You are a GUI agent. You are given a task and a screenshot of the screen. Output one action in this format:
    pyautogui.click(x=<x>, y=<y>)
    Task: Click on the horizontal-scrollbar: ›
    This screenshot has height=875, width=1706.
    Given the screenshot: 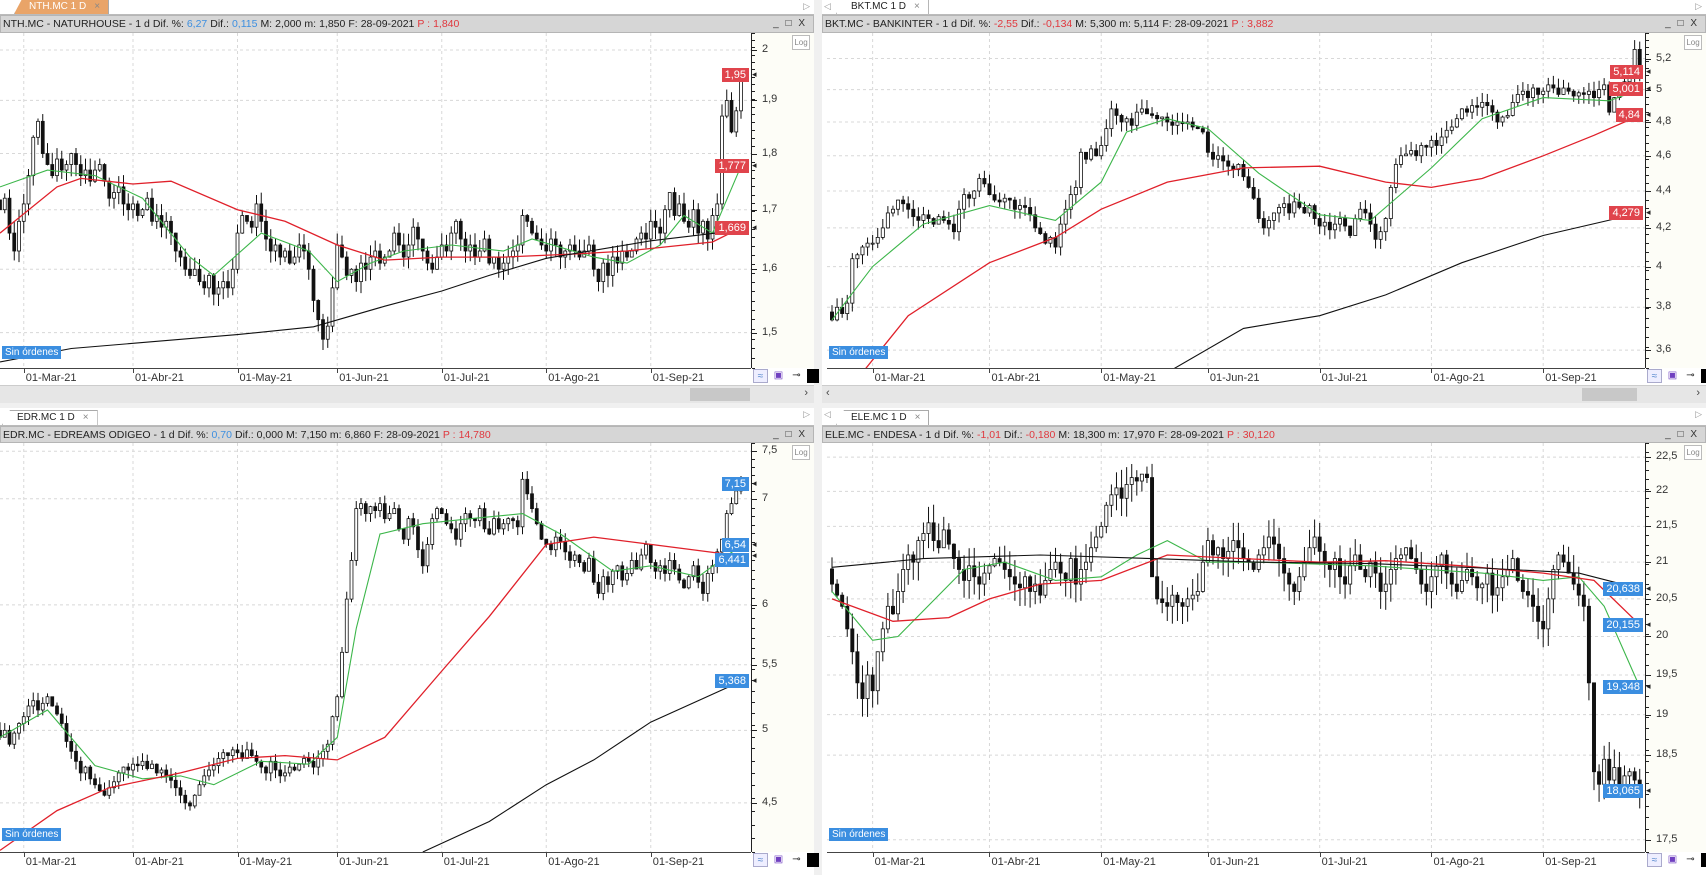 What is the action you would take?
    pyautogui.click(x=407, y=394)
    